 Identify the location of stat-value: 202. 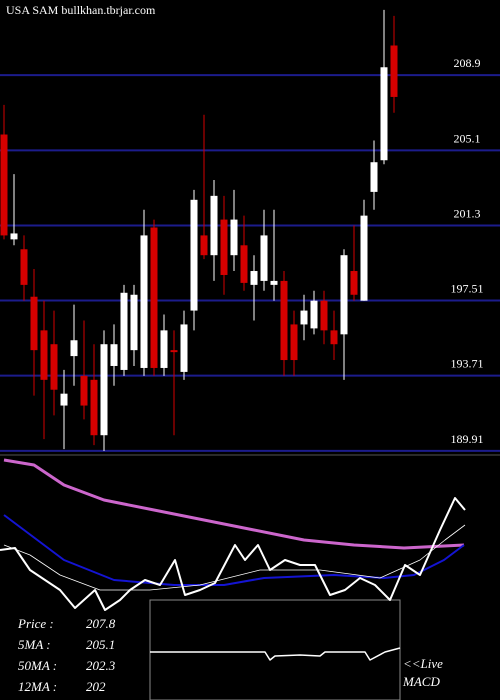
(96, 686).